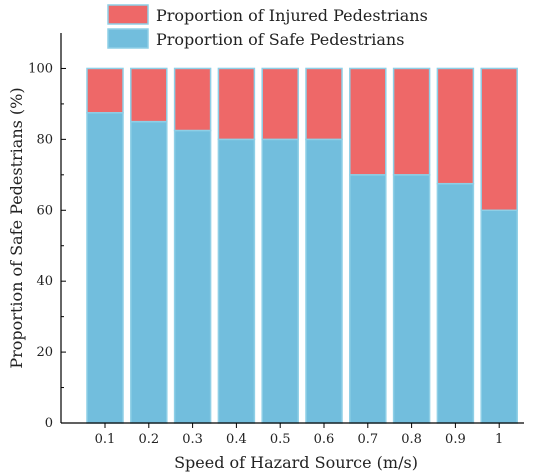  Describe the element at coordinates (280, 439) in the screenshot. I see `x-tick-label-0.5: 0.5` at that location.